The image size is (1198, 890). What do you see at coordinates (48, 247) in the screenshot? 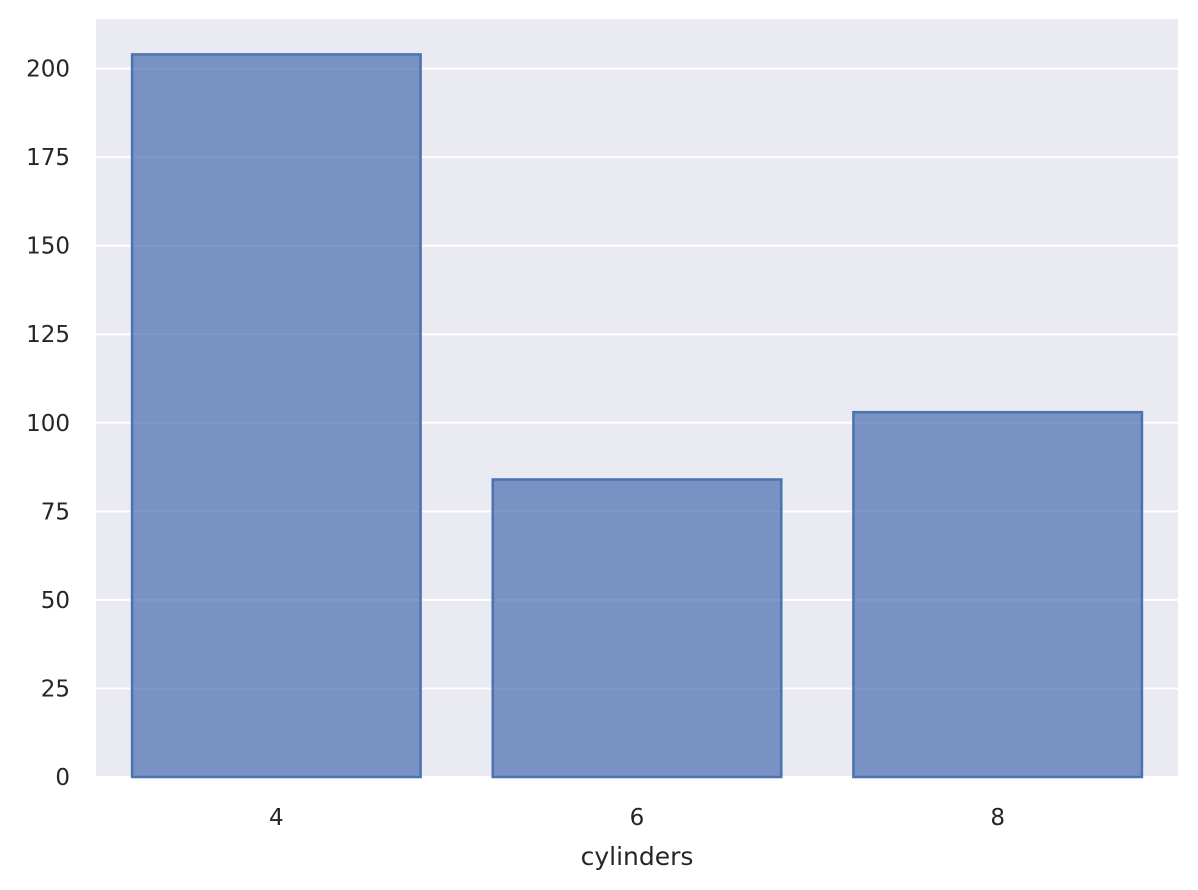
I see `y-tick-label: 150` at bounding box center [48, 247].